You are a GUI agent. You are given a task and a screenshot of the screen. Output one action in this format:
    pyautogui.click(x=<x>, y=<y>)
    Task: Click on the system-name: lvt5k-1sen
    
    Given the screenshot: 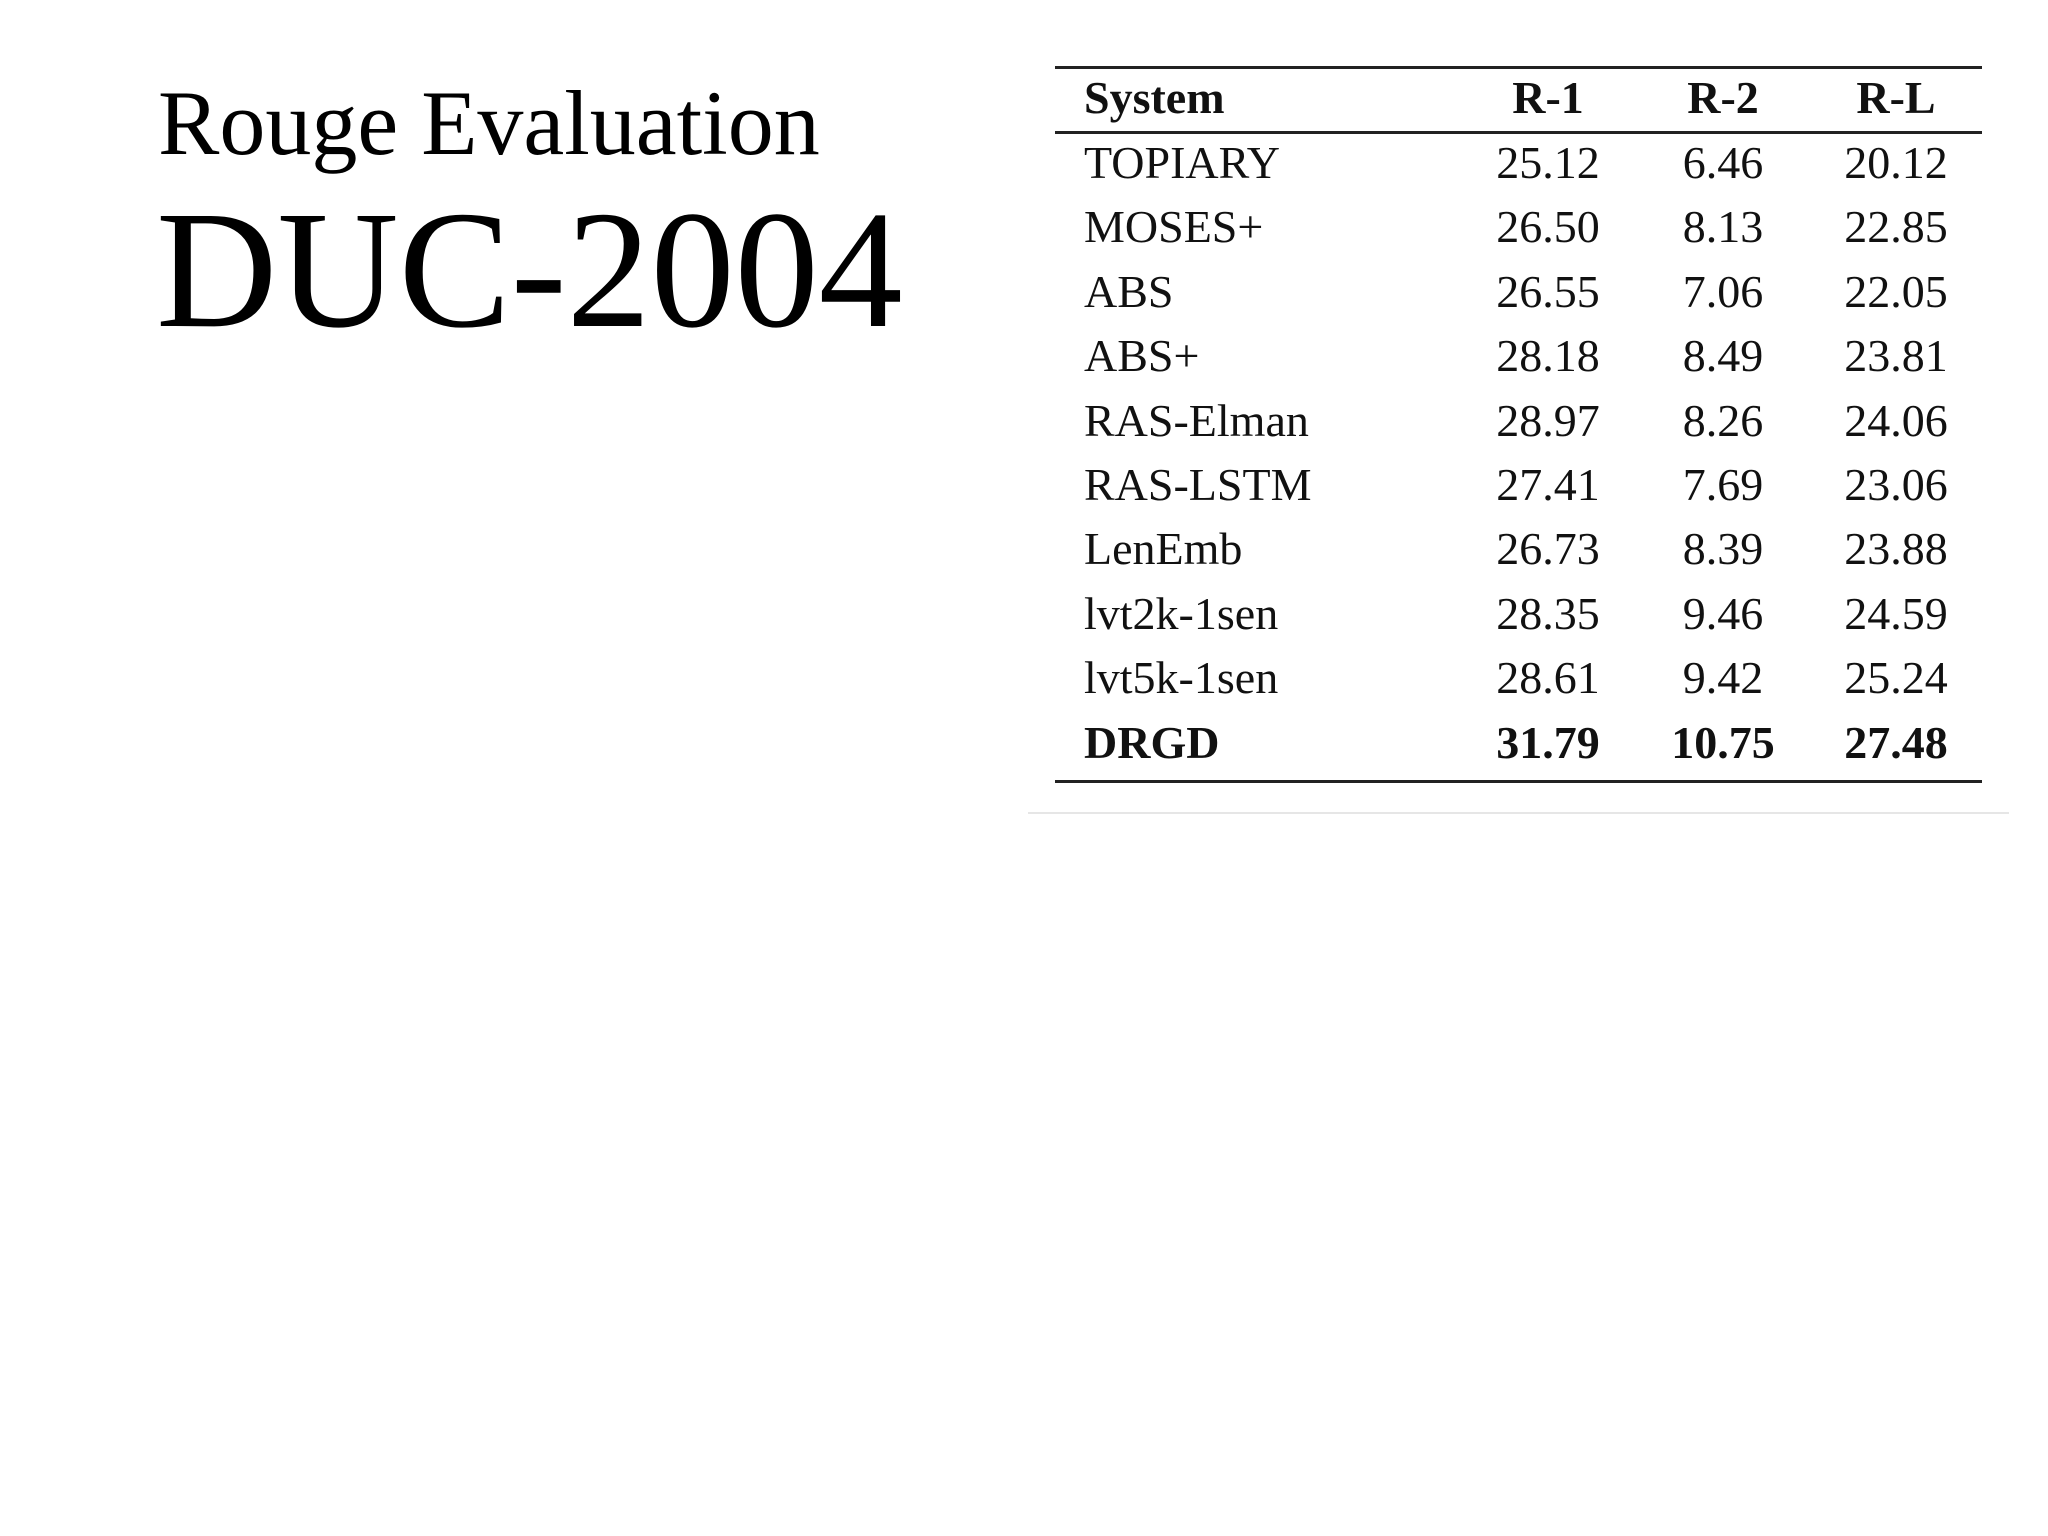 What is the action you would take?
    pyautogui.click(x=1181, y=678)
    